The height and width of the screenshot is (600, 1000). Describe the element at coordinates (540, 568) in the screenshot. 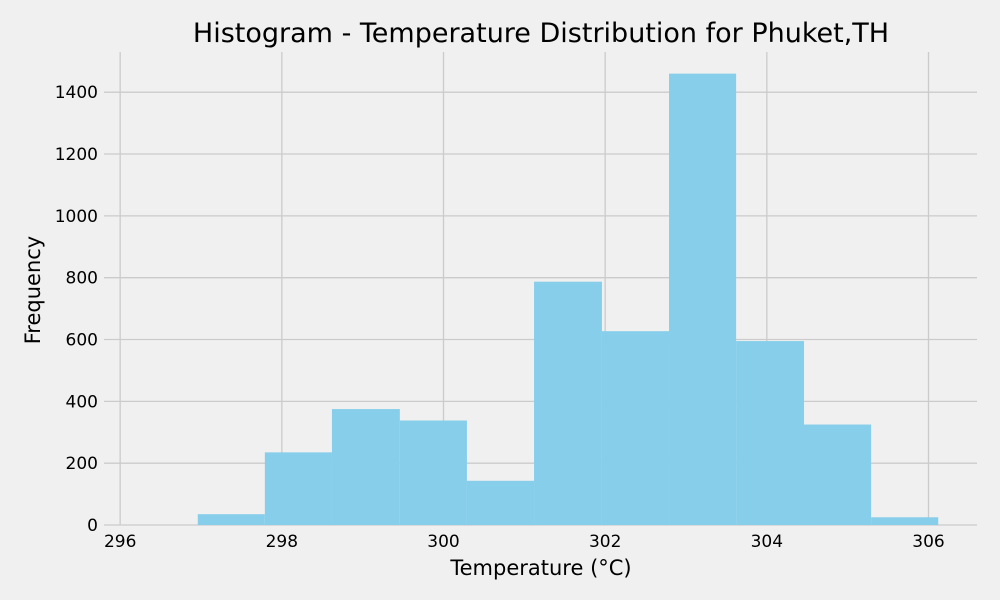

I see `x-axis-label: Temperature (°C)` at that location.